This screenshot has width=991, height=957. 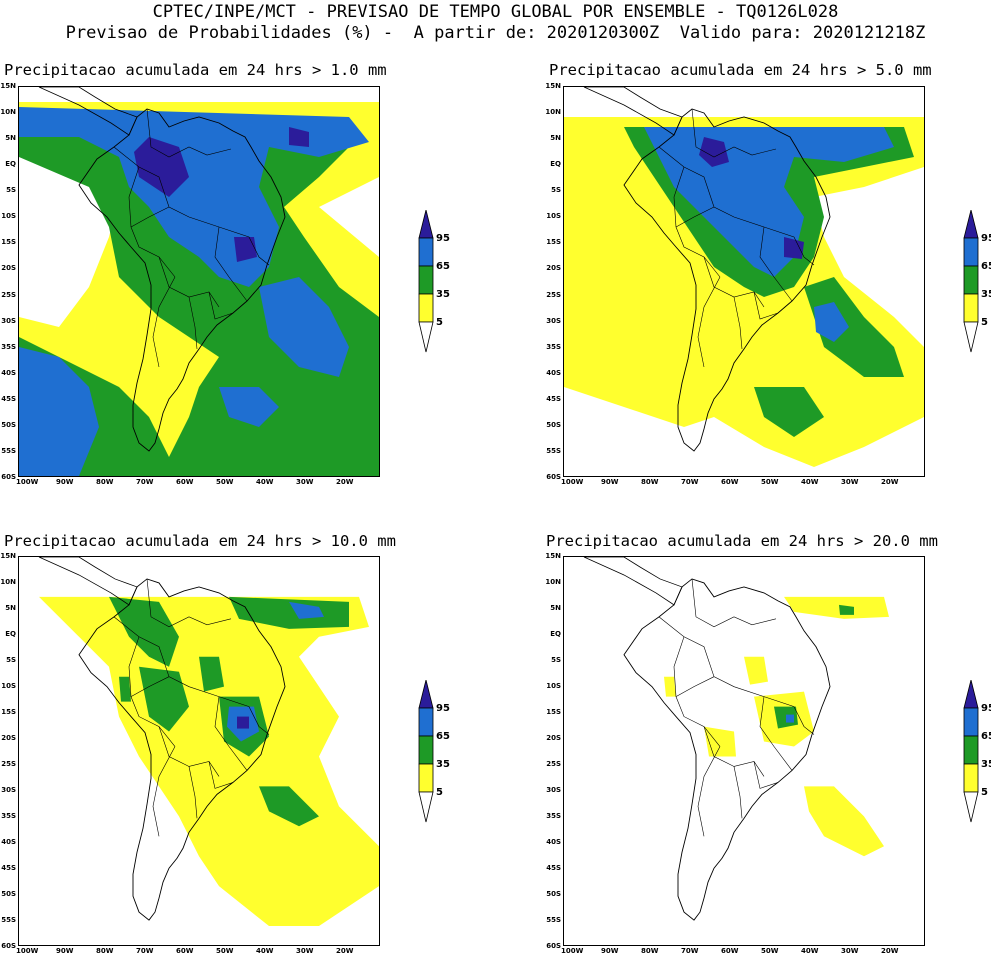 I want to click on lon-label: 80W, so click(x=105, y=951).